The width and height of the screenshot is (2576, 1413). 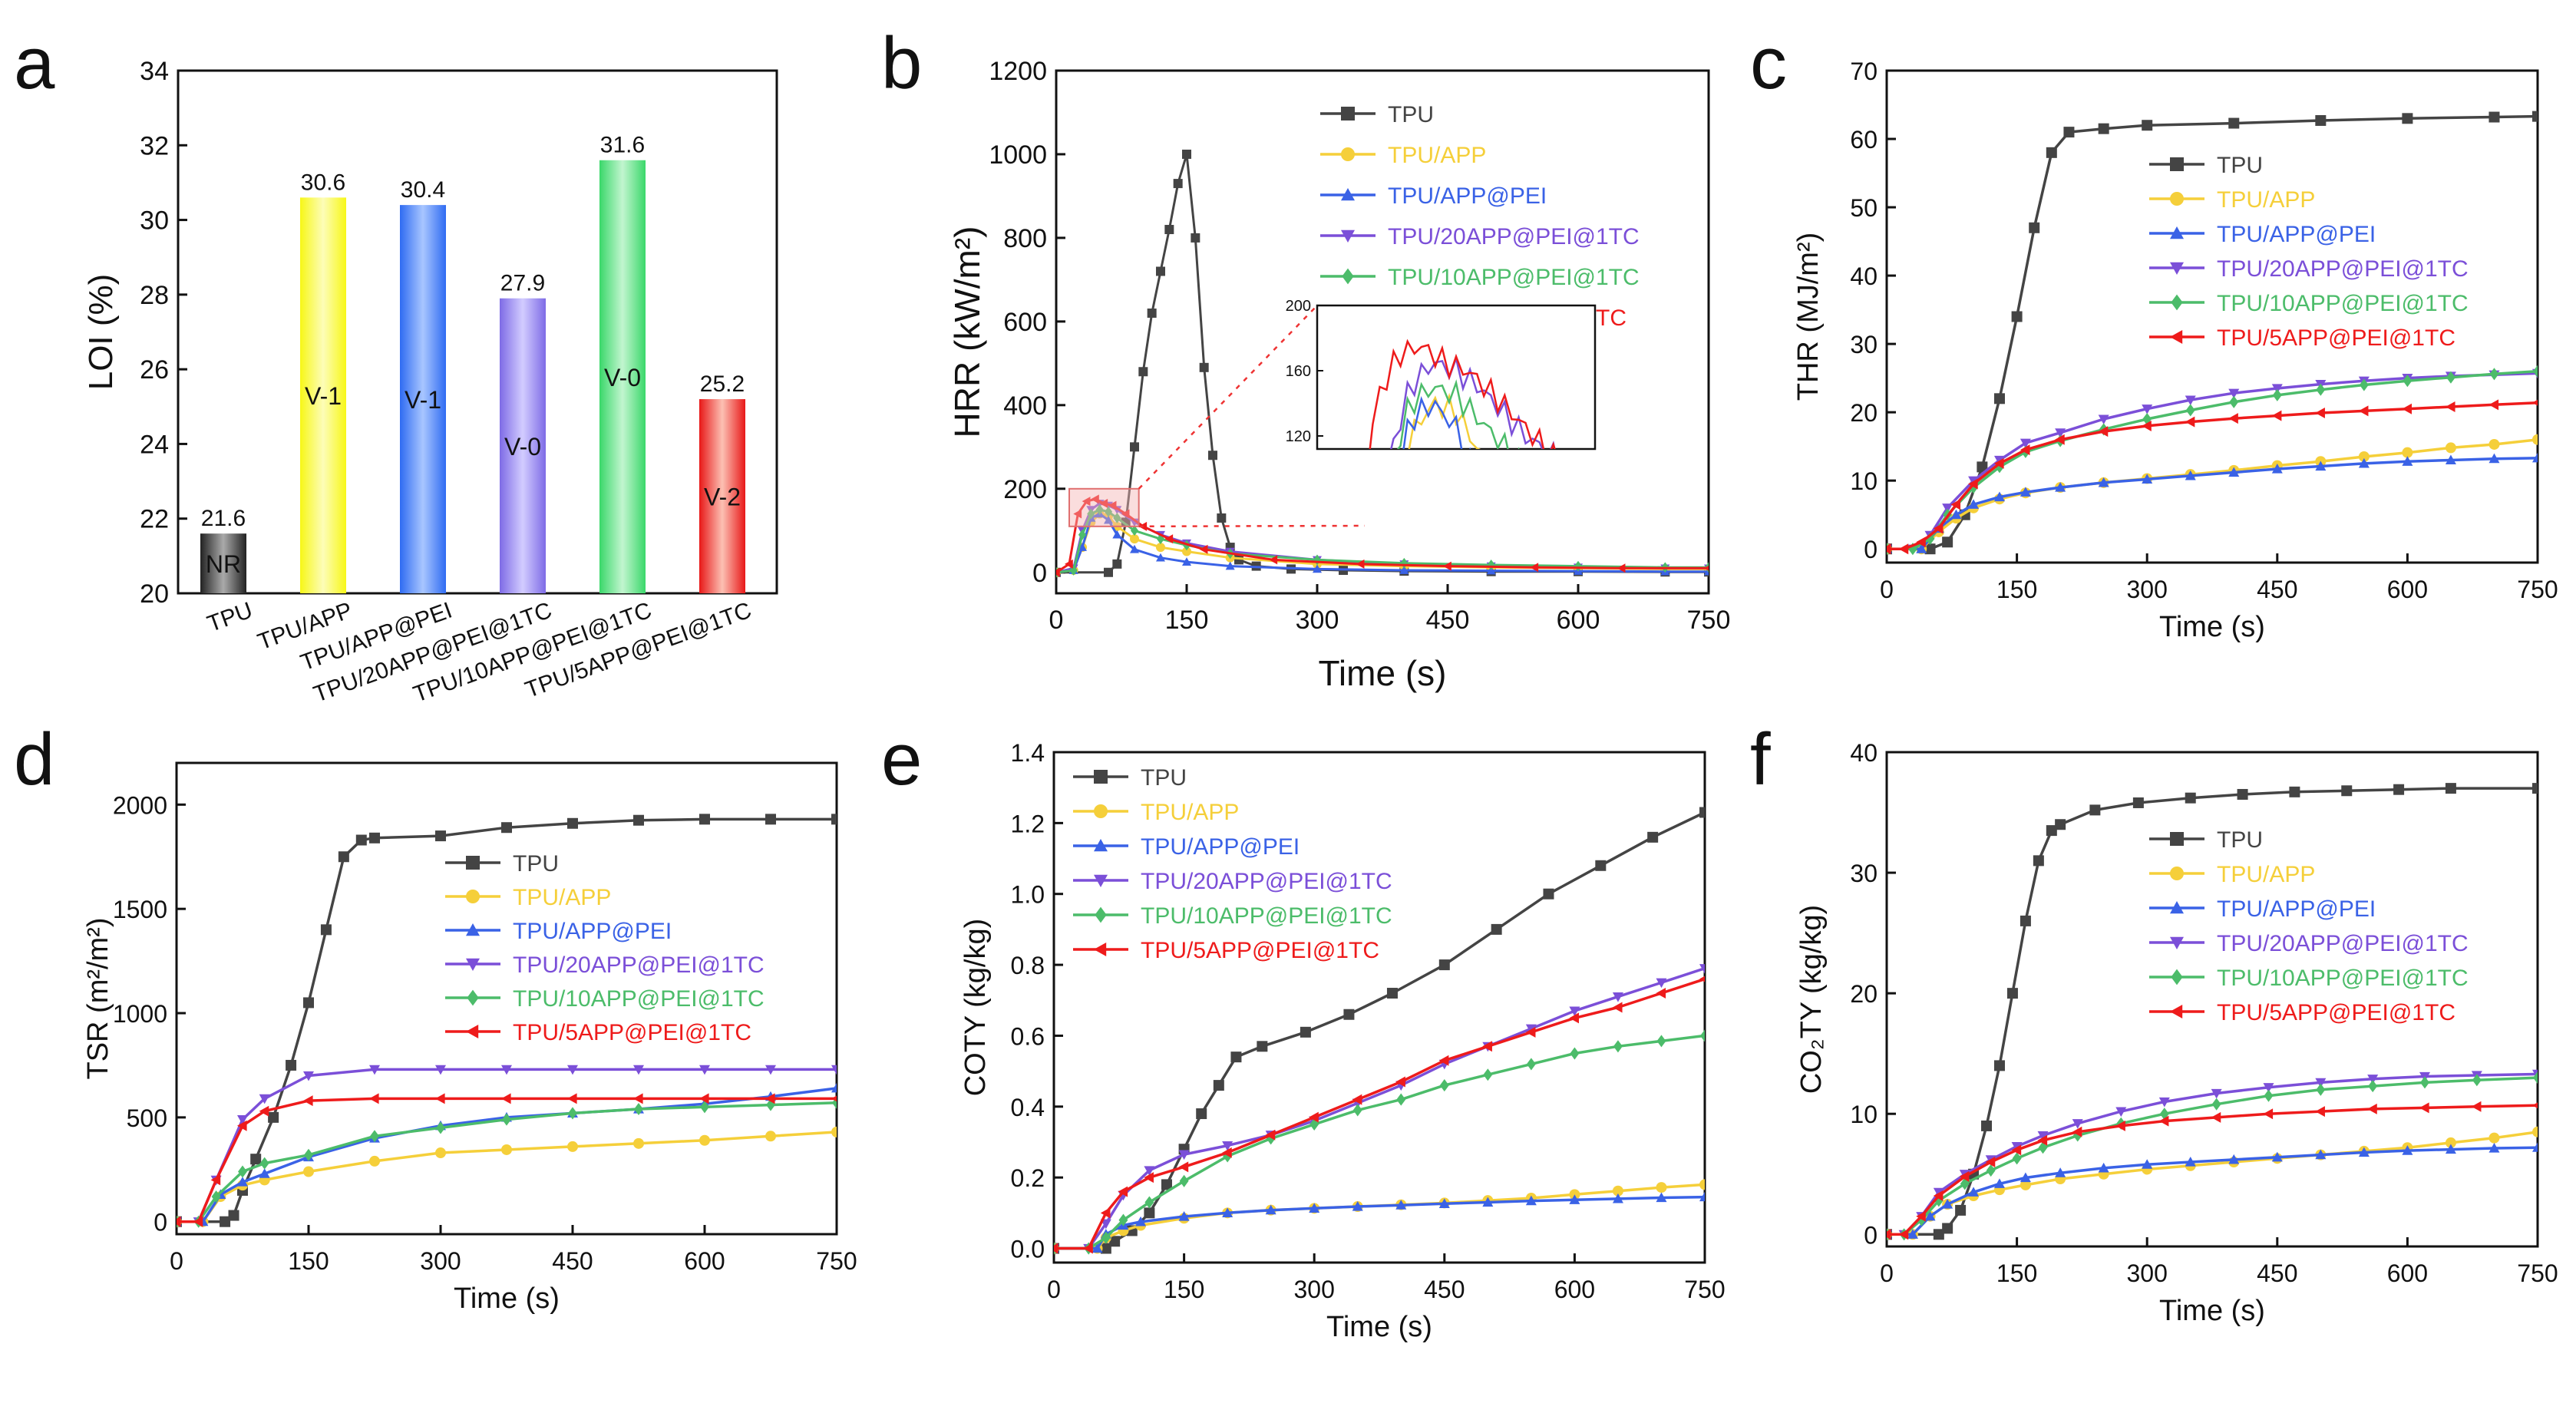 I want to click on bar-value-label: 27.9, so click(x=522, y=284).